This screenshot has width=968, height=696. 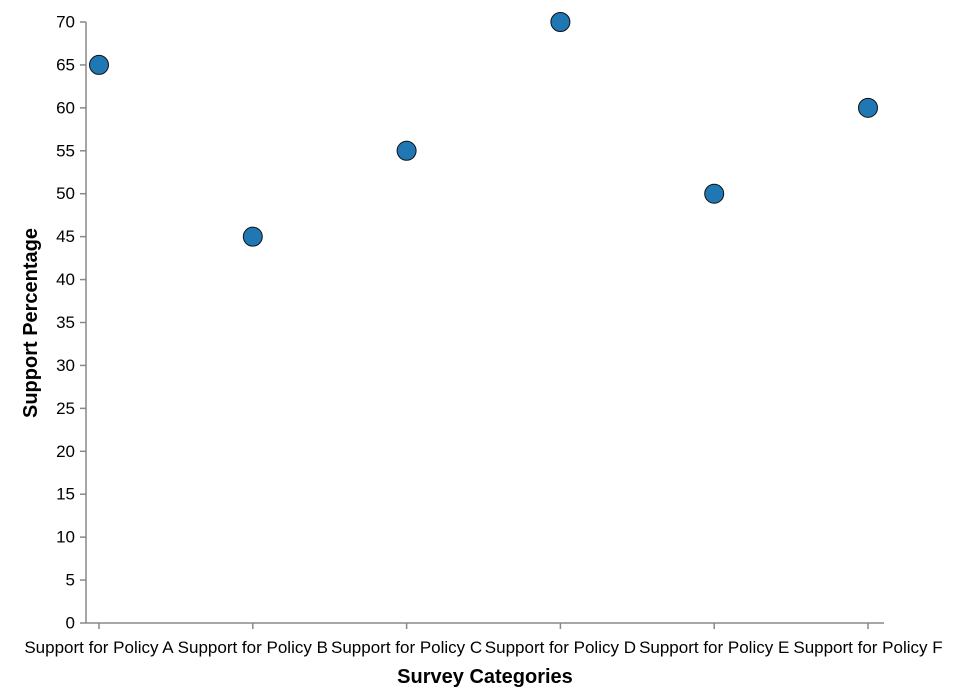 What do you see at coordinates (65, 64) in the screenshot?
I see `y-tick-label: 65` at bounding box center [65, 64].